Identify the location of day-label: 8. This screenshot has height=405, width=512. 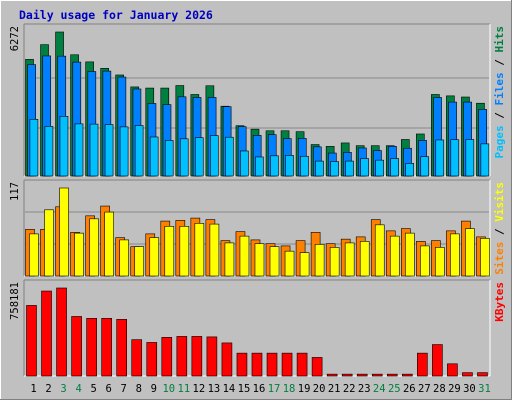
(139, 389).